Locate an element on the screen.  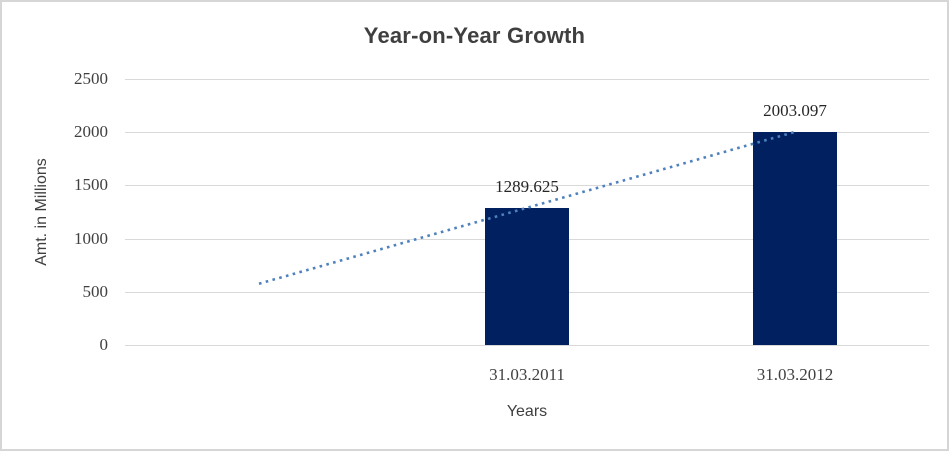
bar-data-label: 2003.097 is located at coordinates (795, 110).